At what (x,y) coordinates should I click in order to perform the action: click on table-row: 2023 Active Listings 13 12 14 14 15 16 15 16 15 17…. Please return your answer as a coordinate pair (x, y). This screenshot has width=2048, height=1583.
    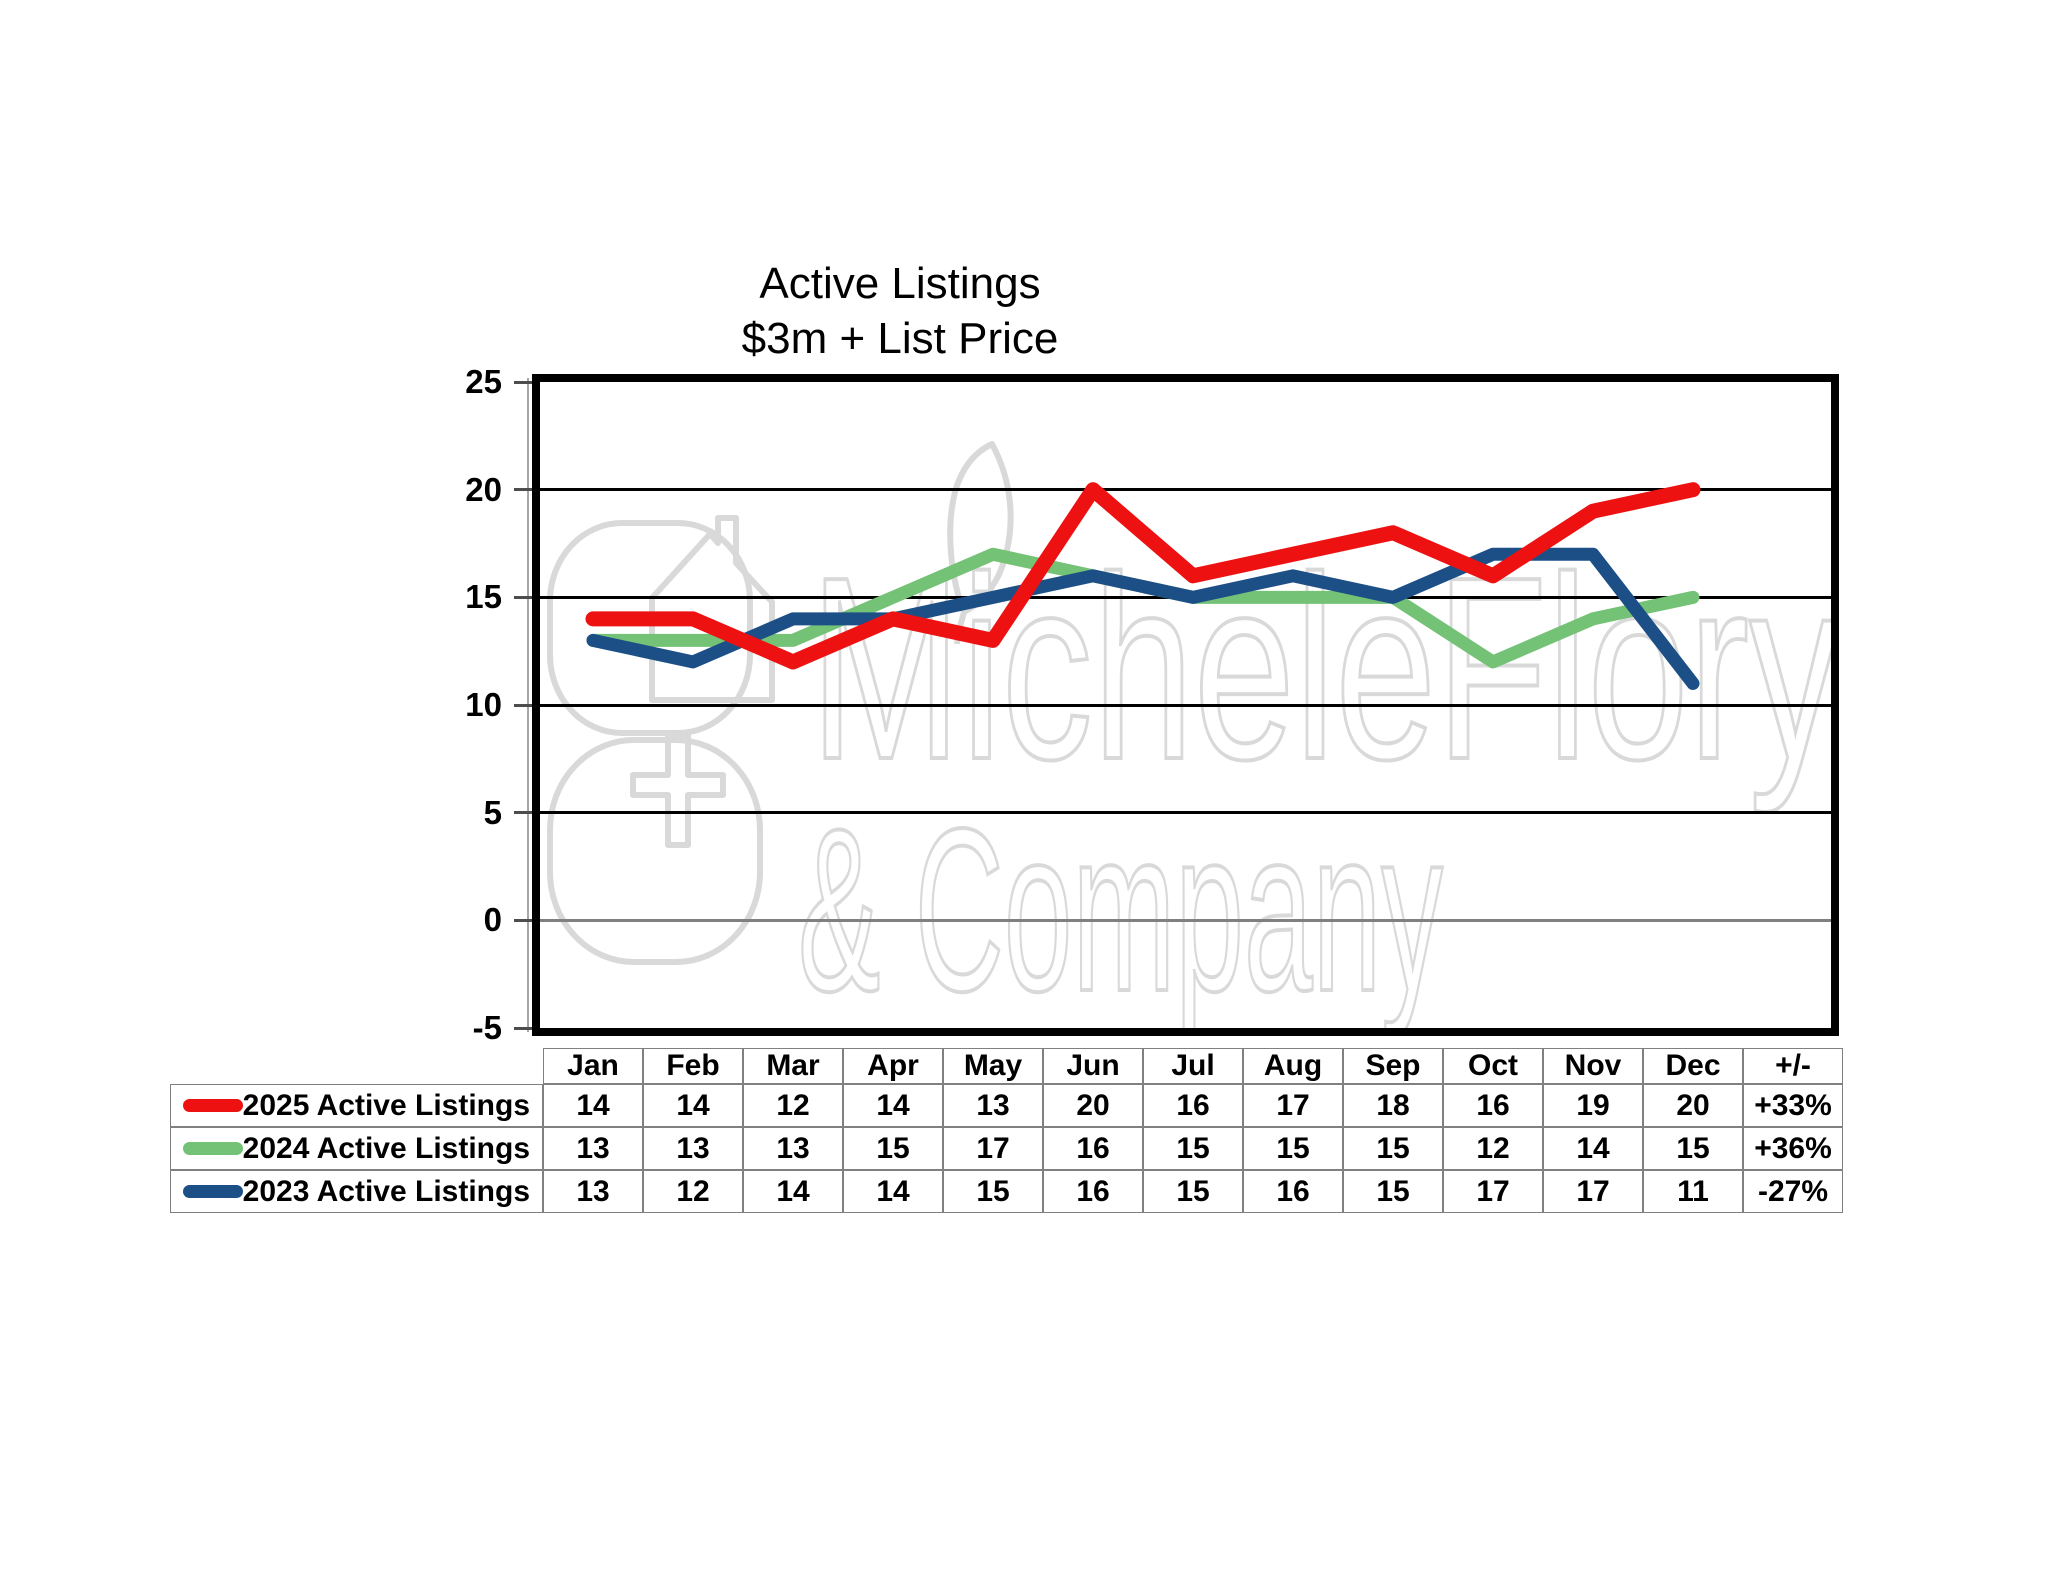
    Looking at the image, I should click on (1006, 1191).